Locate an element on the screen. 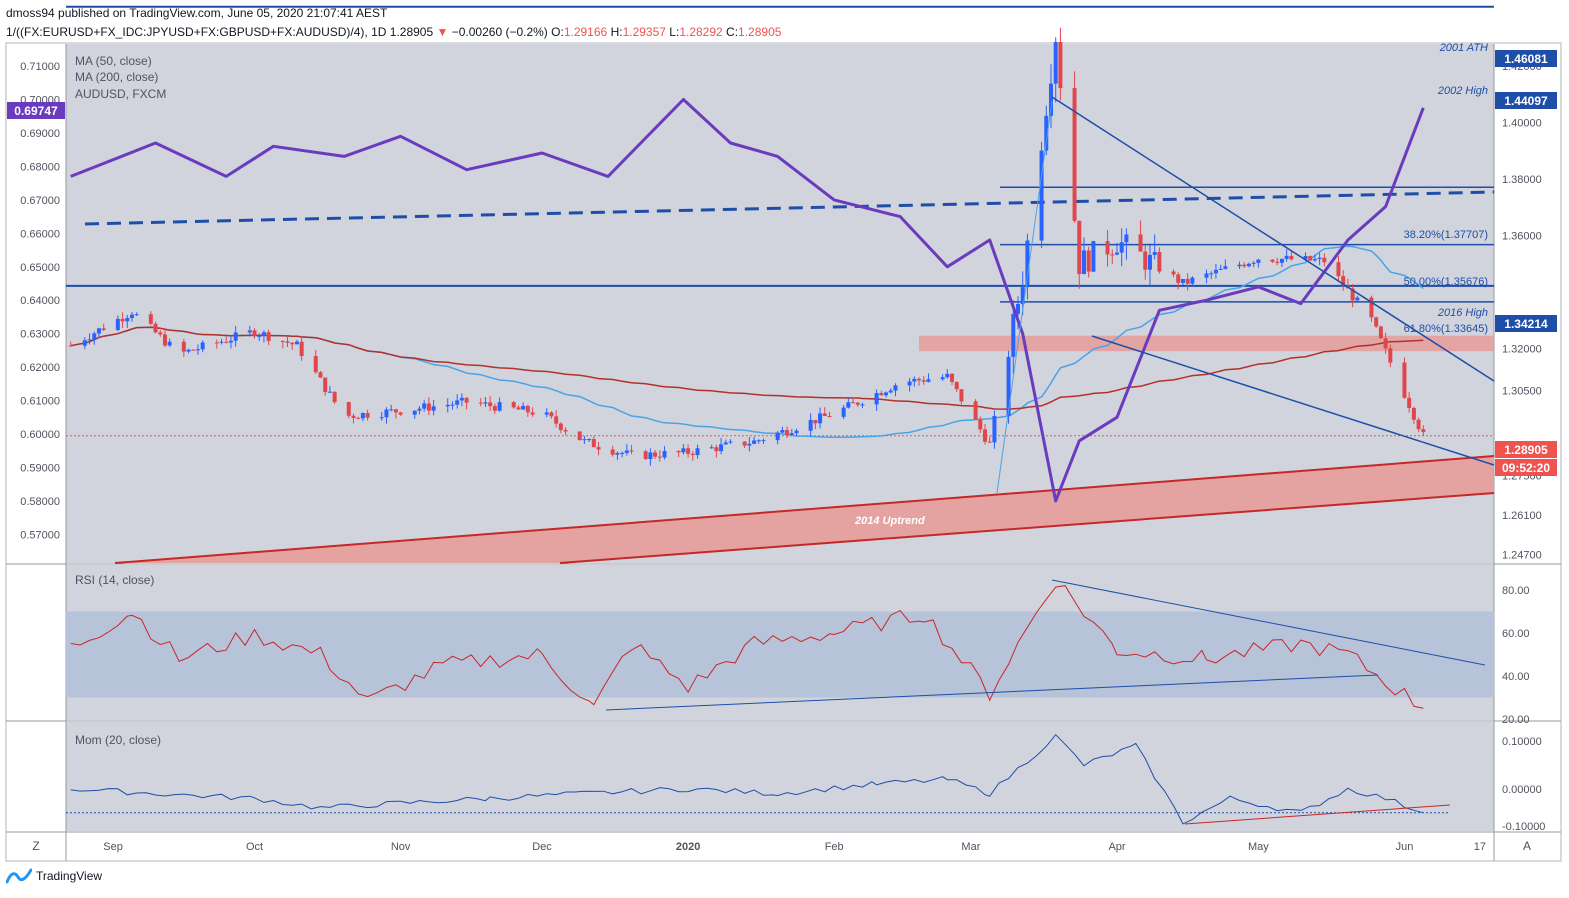 This screenshot has width=1569, height=898. time-axis: Sep Oct Nov Dec 2020 Feb Mar Apr May Jun 17 is located at coordinates (794, 847).